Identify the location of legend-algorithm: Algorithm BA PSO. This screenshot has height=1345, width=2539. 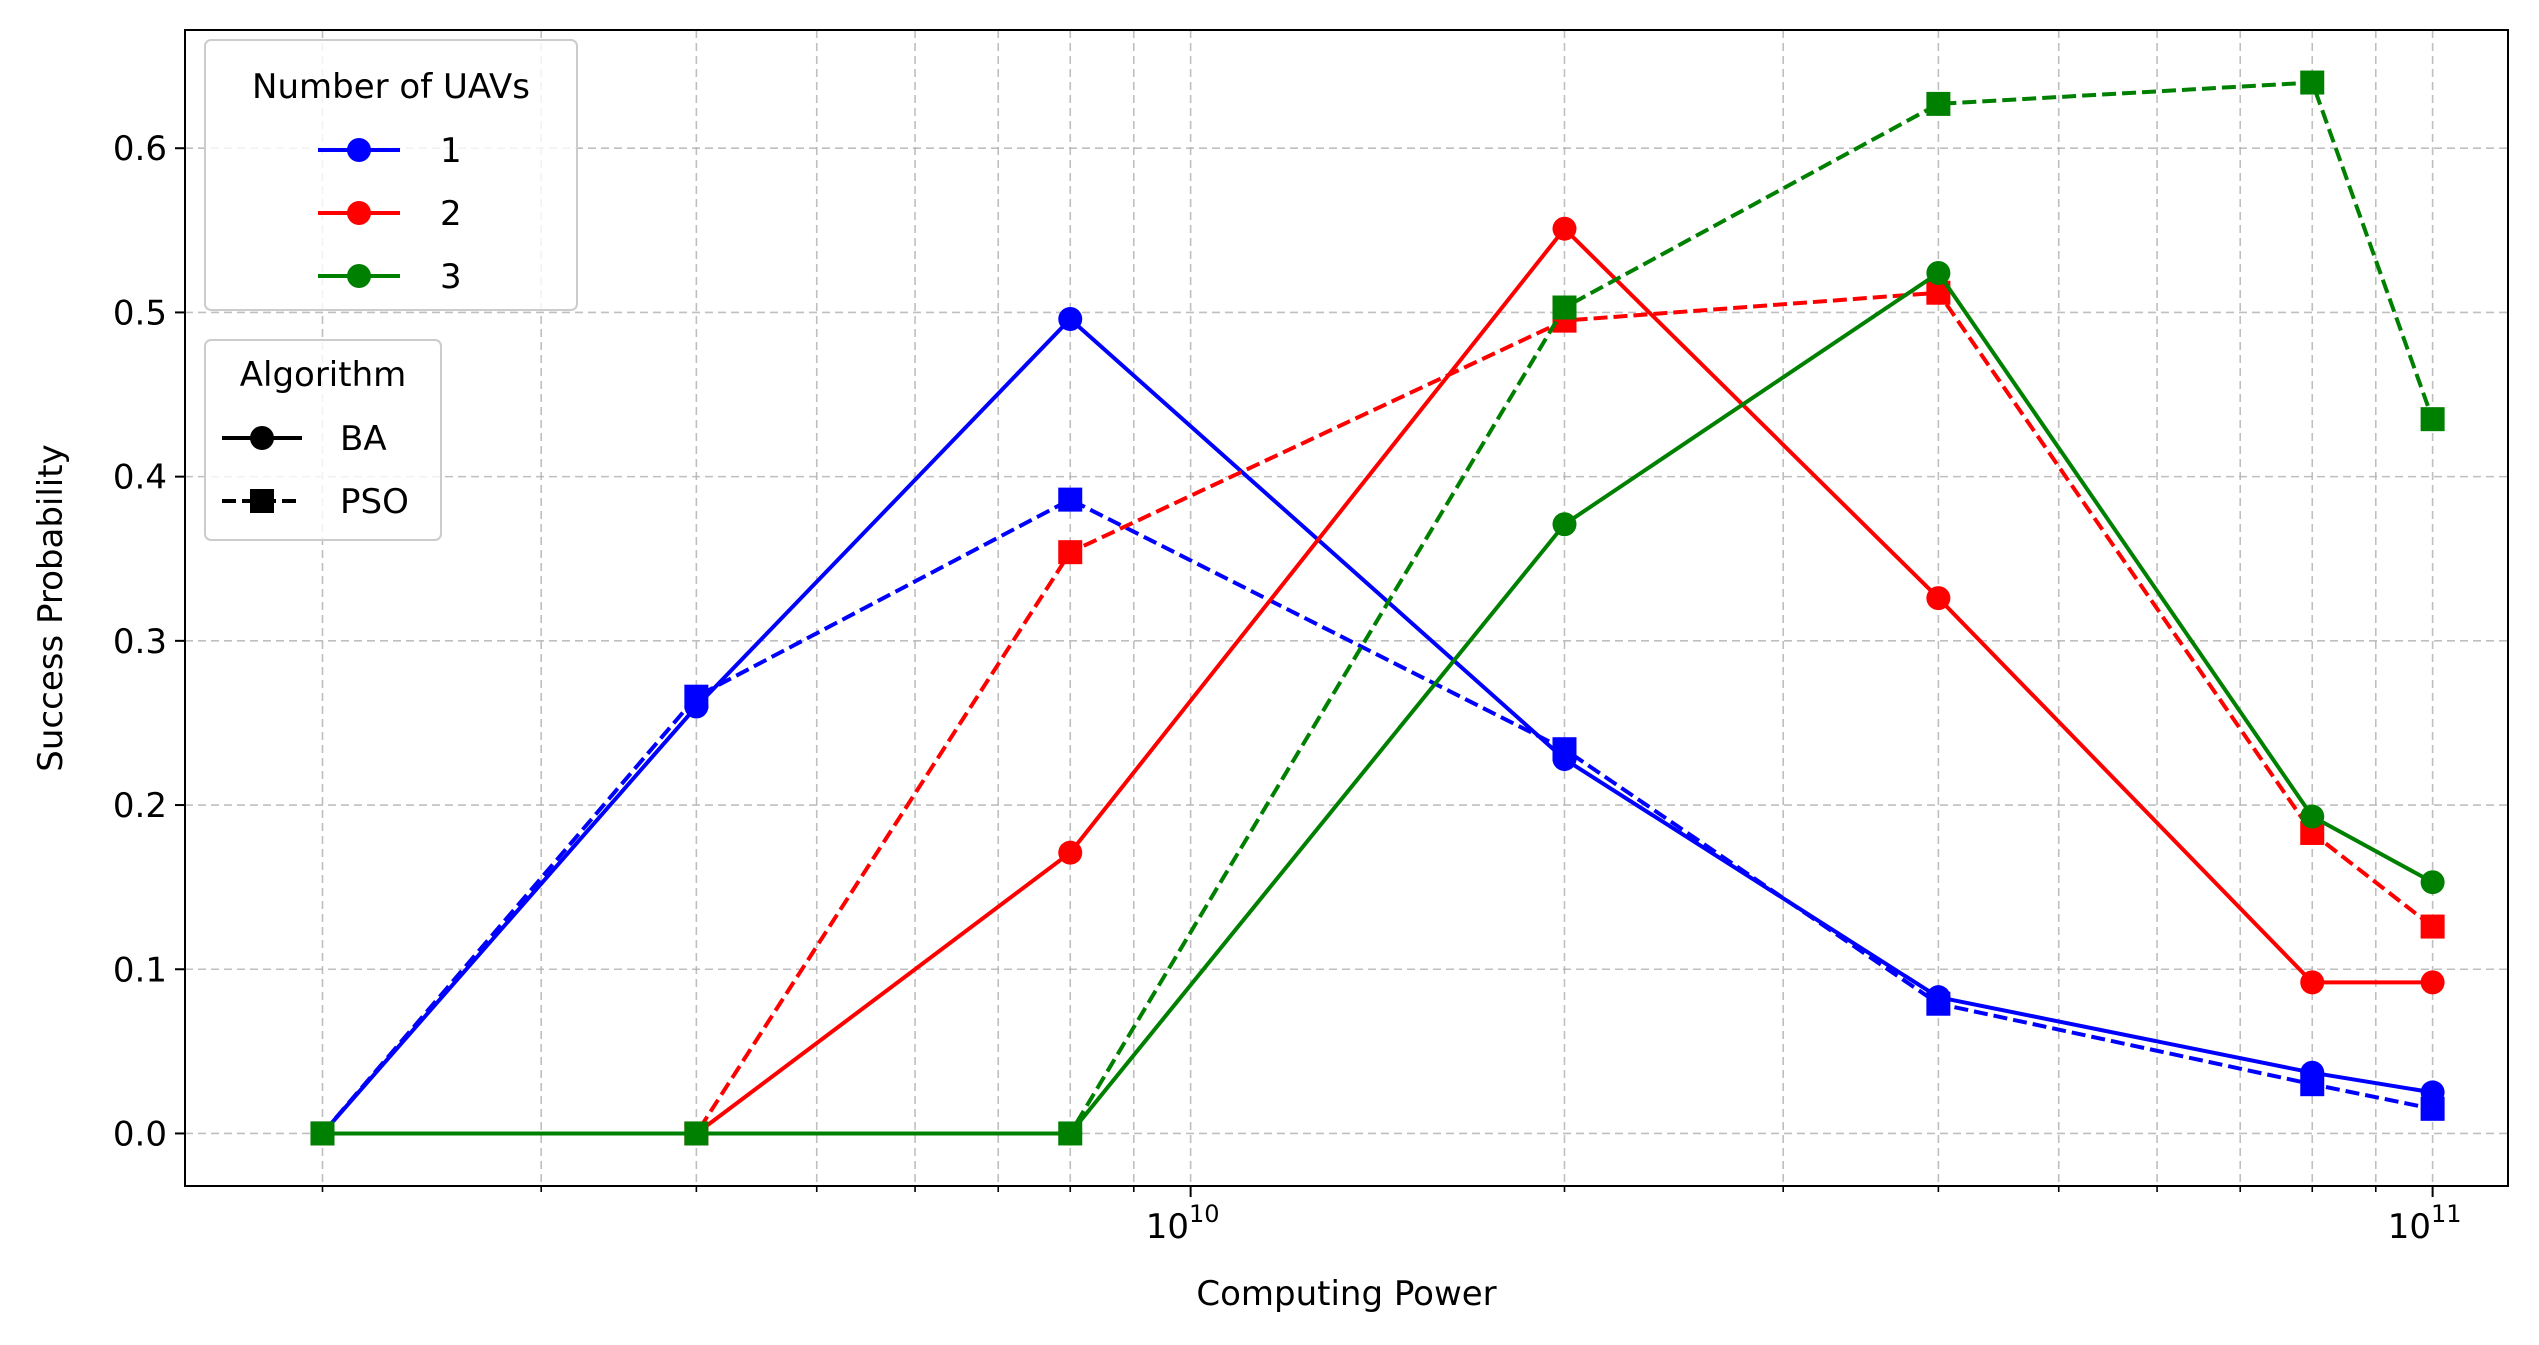
(323, 440).